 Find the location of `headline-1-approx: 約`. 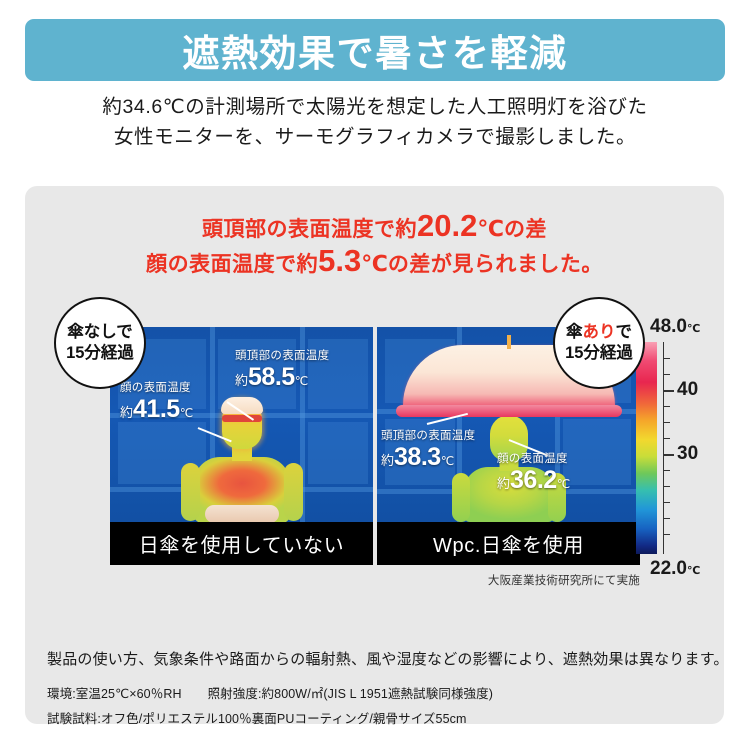

headline-1-approx: 約 is located at coordinates (406, 229).